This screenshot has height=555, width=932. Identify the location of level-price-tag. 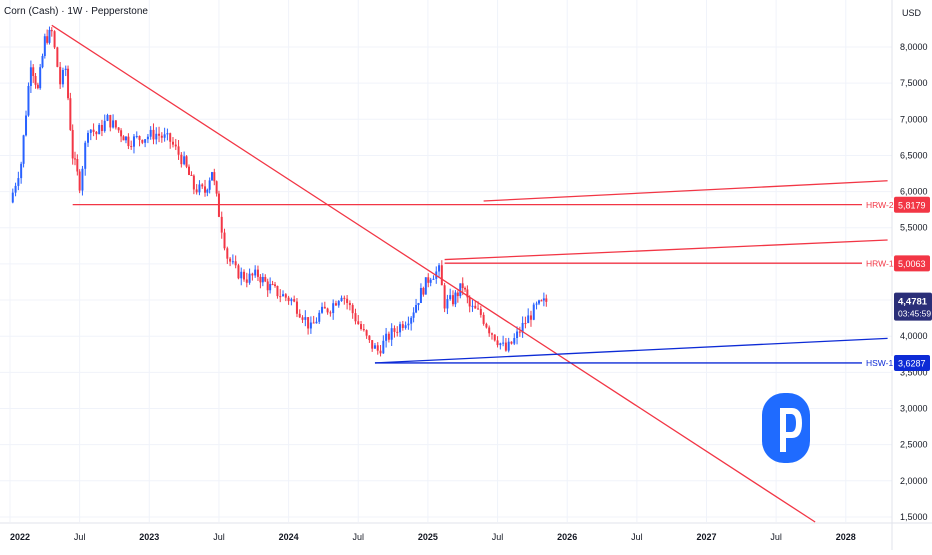
(912, 363).